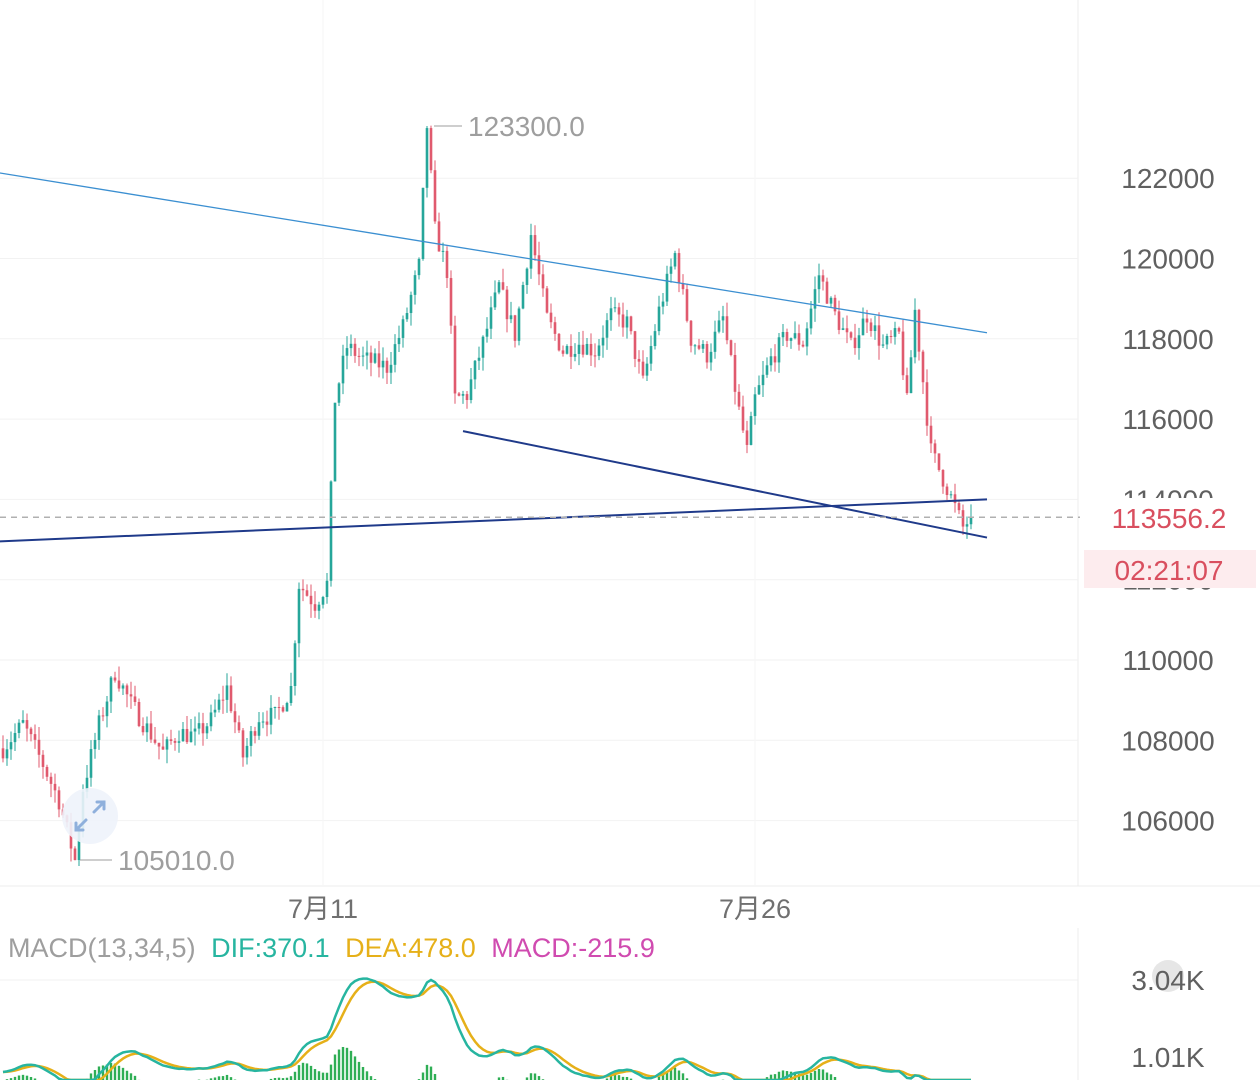 The image size is (1260, 1085). I want to click on price-axis-tick: 116000, so click(1167, 419).